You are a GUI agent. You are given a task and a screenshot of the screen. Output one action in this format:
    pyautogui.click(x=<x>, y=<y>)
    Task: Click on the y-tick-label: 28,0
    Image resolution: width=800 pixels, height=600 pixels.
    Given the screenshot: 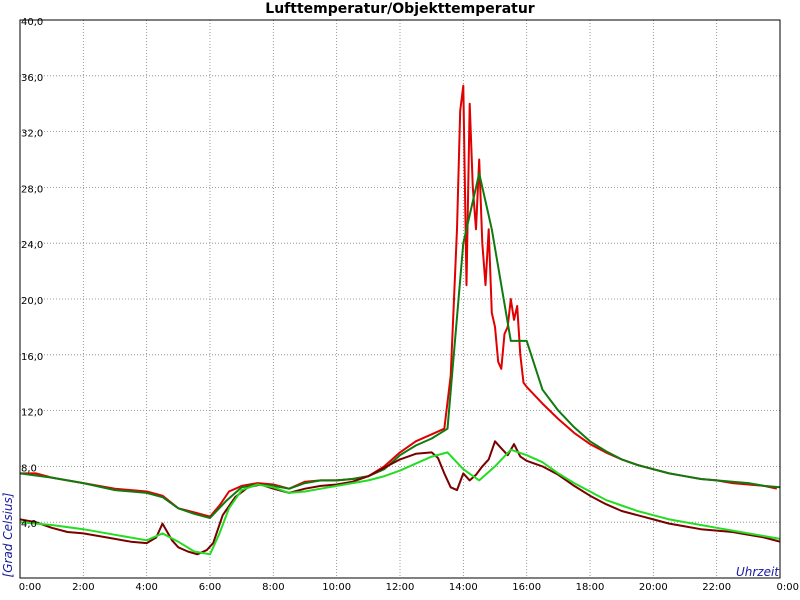 What is the action you would take?
    pyautogui.click(x=32, y=189)
    